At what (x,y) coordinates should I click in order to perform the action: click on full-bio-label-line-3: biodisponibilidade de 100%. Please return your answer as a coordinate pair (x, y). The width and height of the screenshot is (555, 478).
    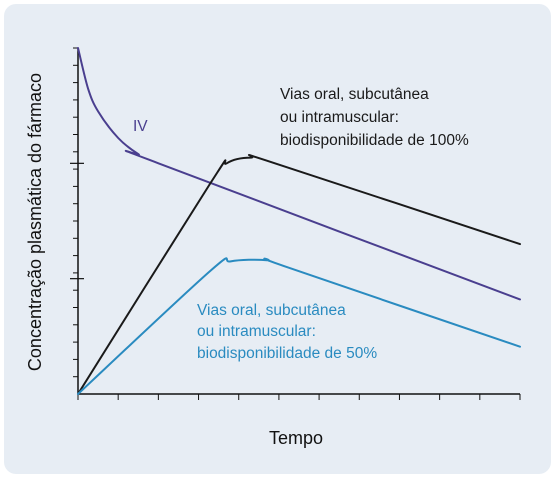
    Looking at the image, I should click on (374, 140).